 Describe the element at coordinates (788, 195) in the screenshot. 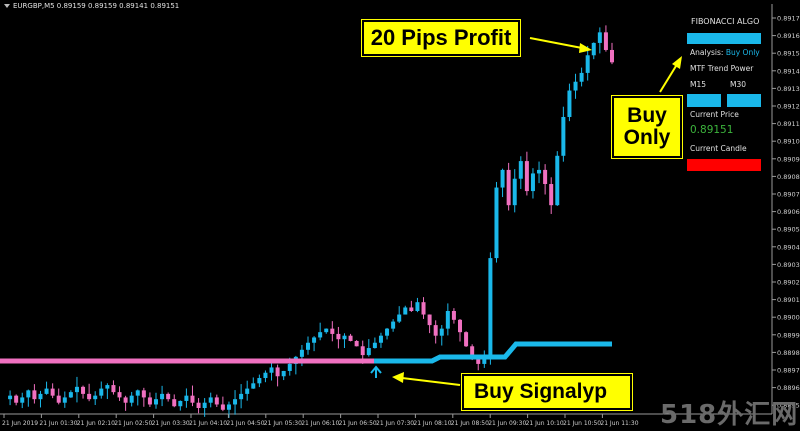

I see `y-tick-label: 0.89075` at that location.